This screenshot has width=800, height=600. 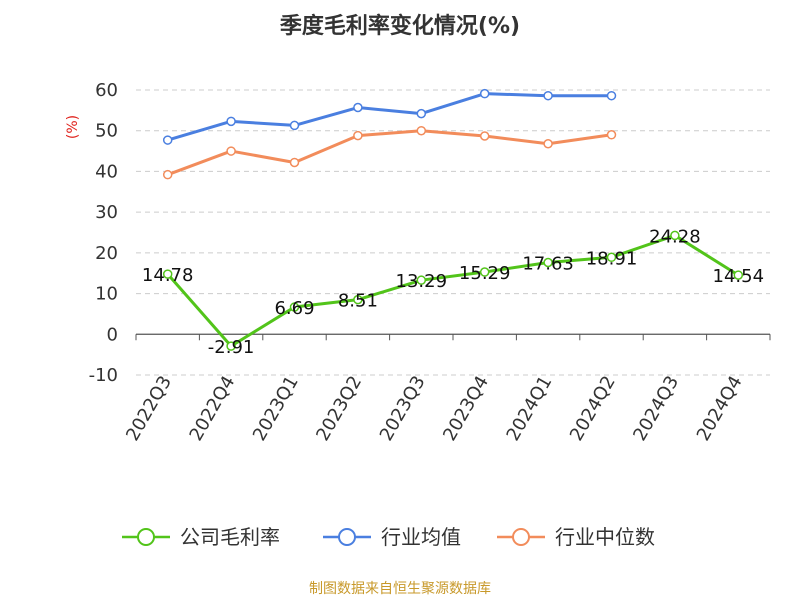 I want to click on y-tick-label: 50, so click(x=106, y=131).